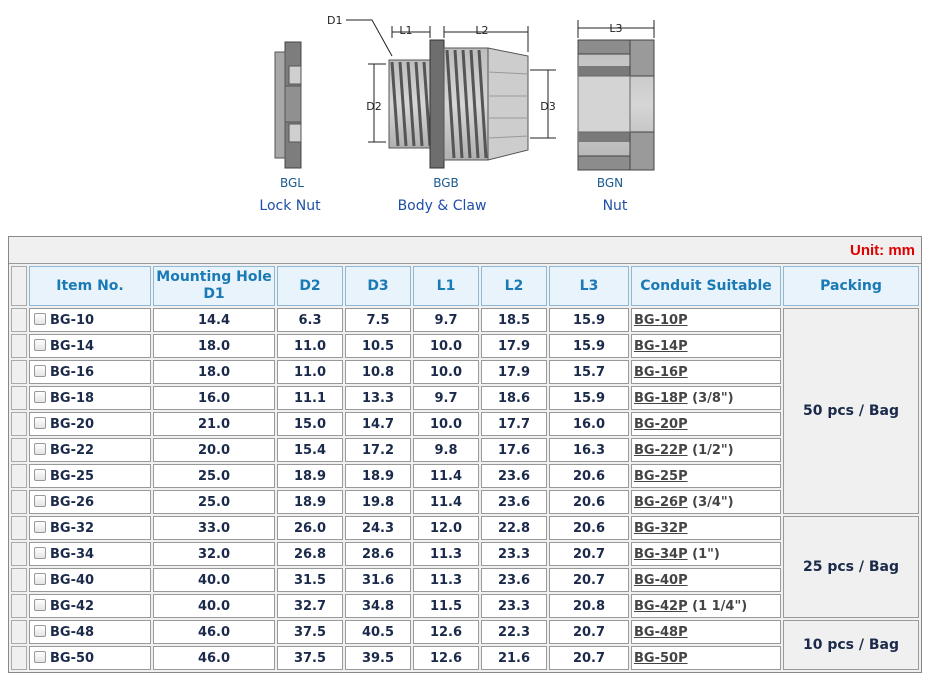 This screenshot has height=686, width=931. What do you see at coordinates (661, 424) in the screenshot?
I see `conduit-link: BG-20P` at bounding box center [661, 424].